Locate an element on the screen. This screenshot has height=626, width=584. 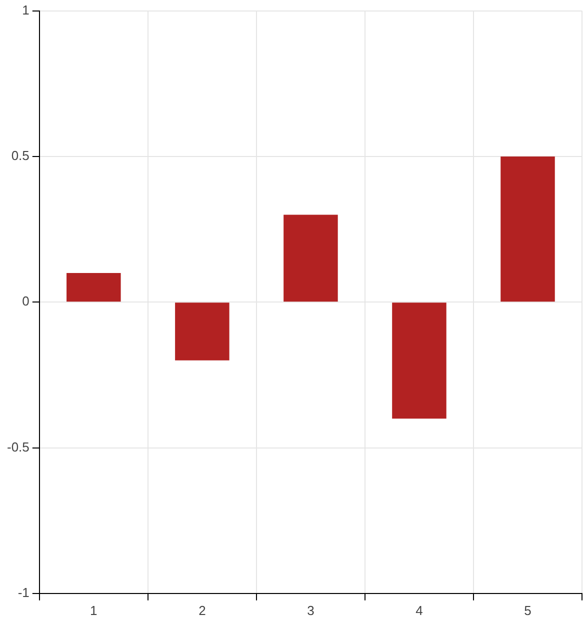
y-tick-label: -0.5 is located at coordinates (18, 446).